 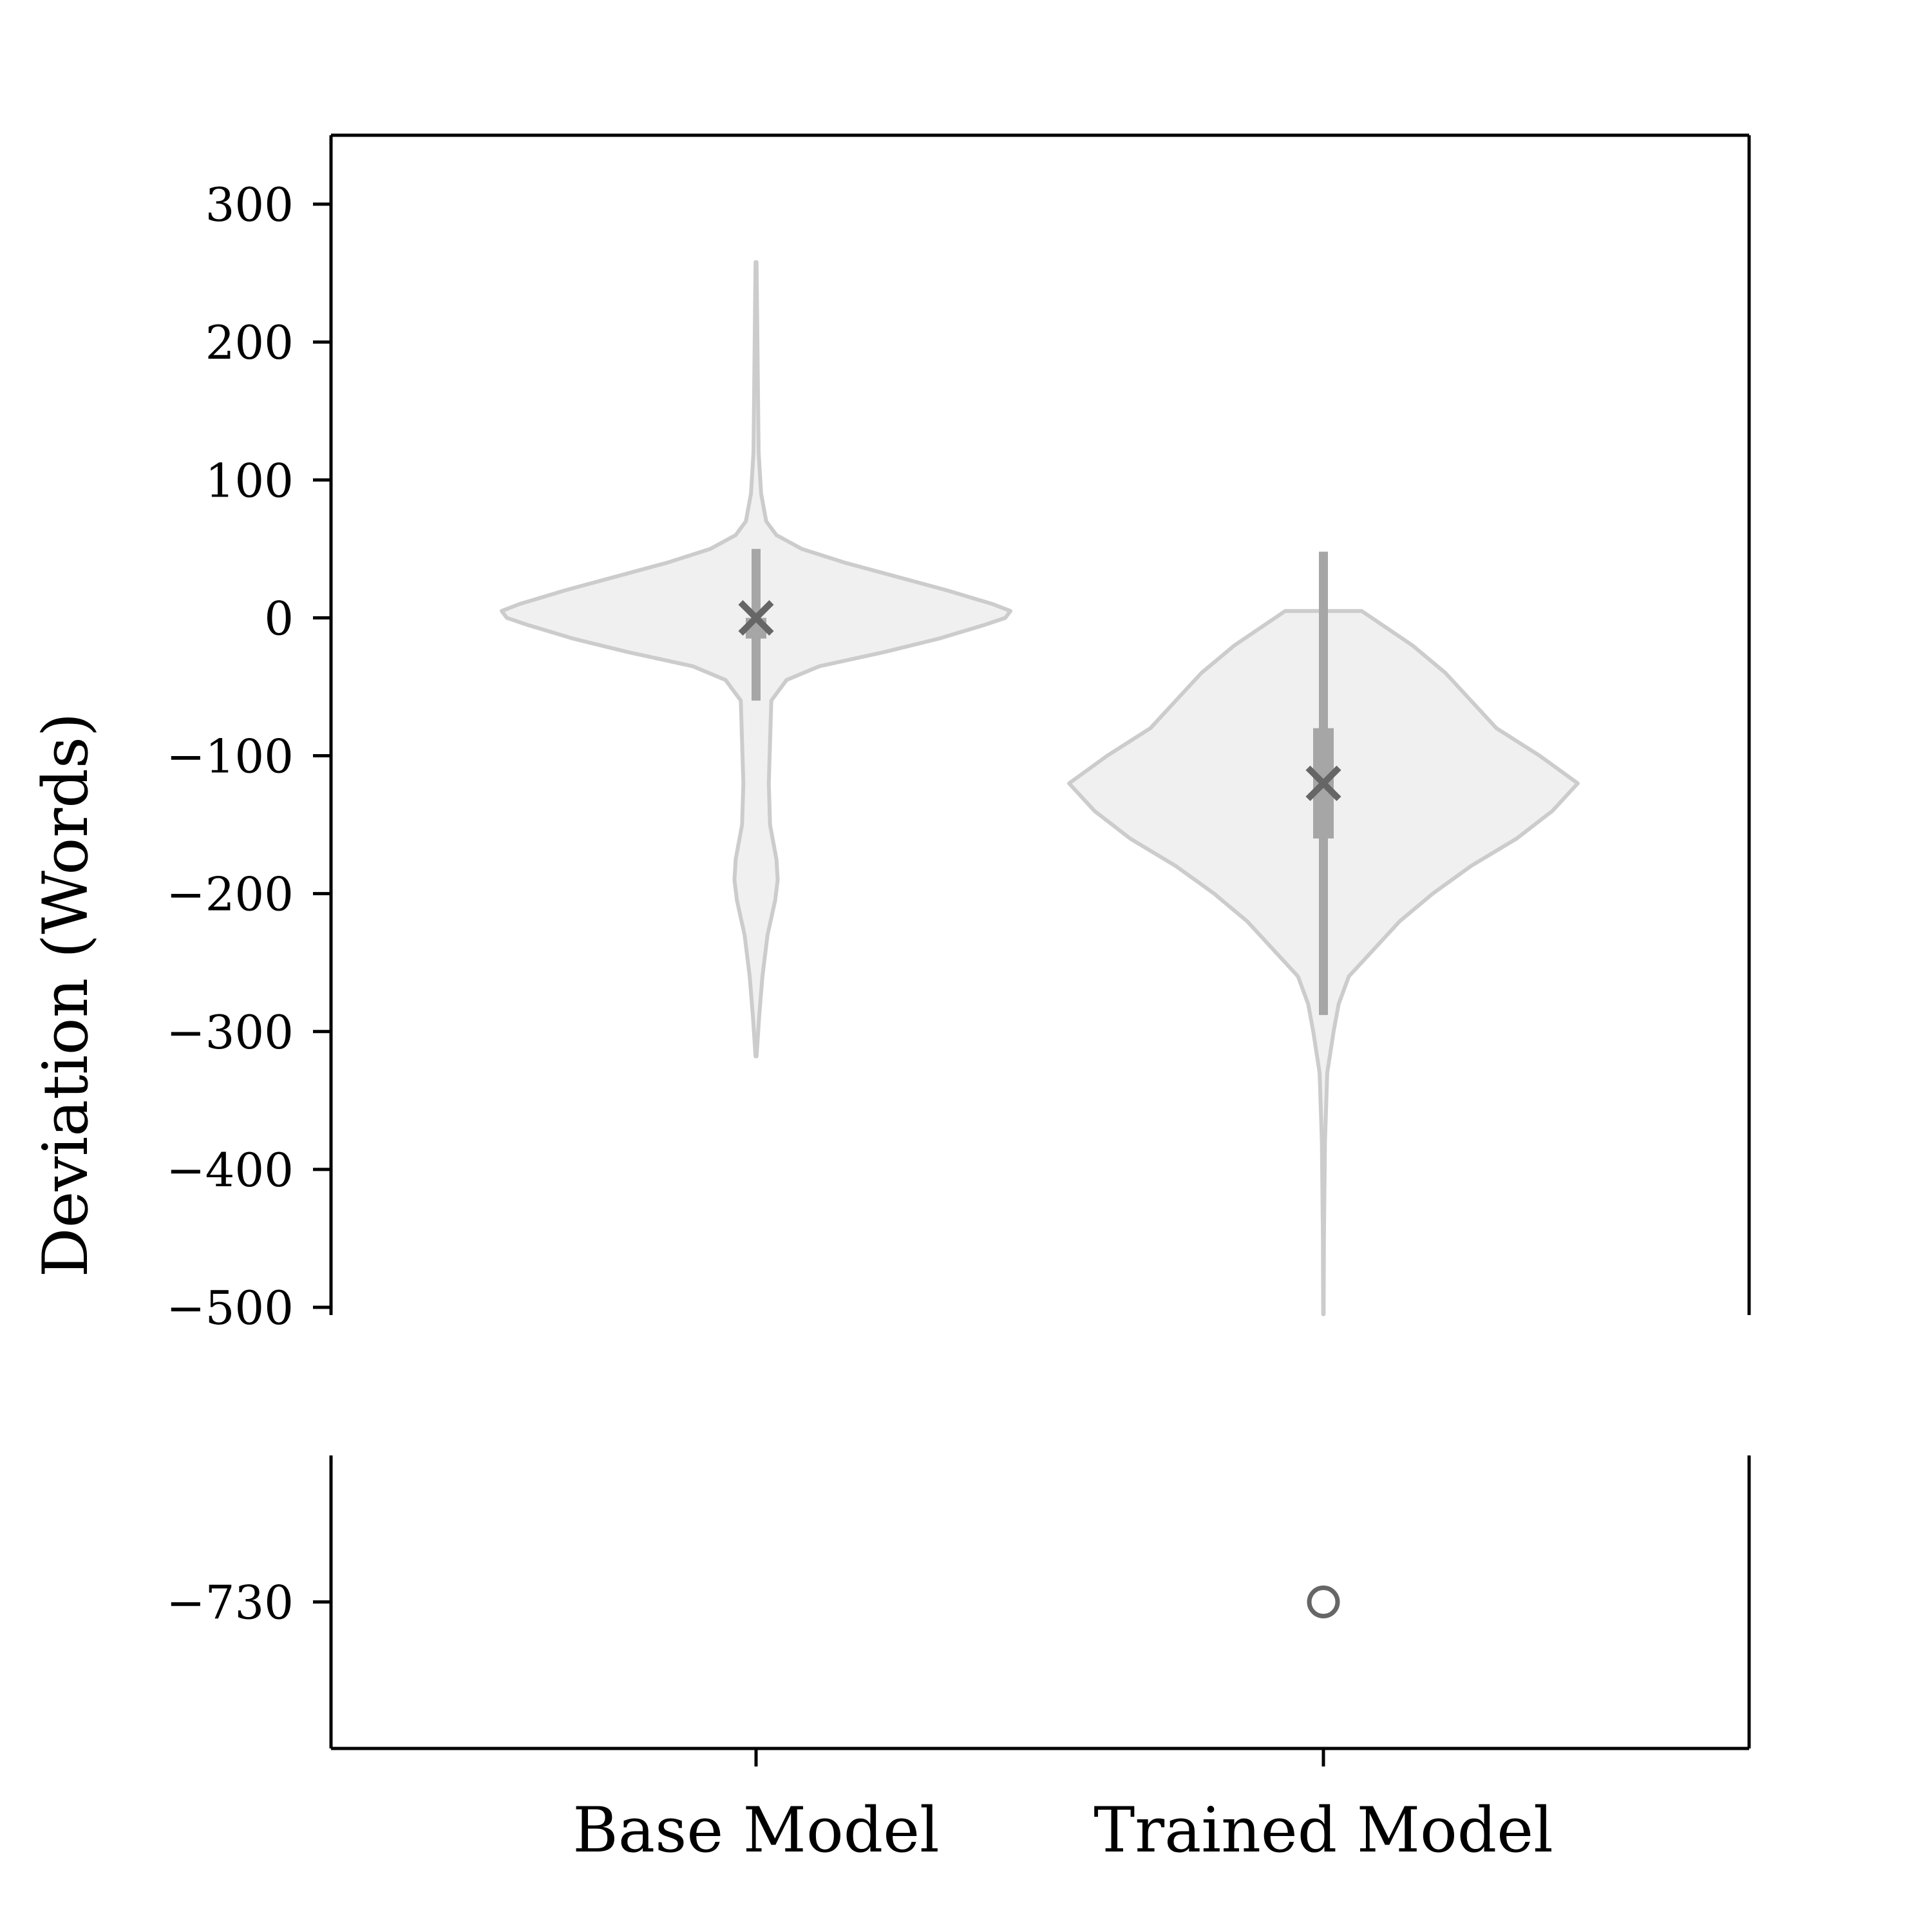 I want to click on y-tick-label: −400, so click(x=230, y=1170).